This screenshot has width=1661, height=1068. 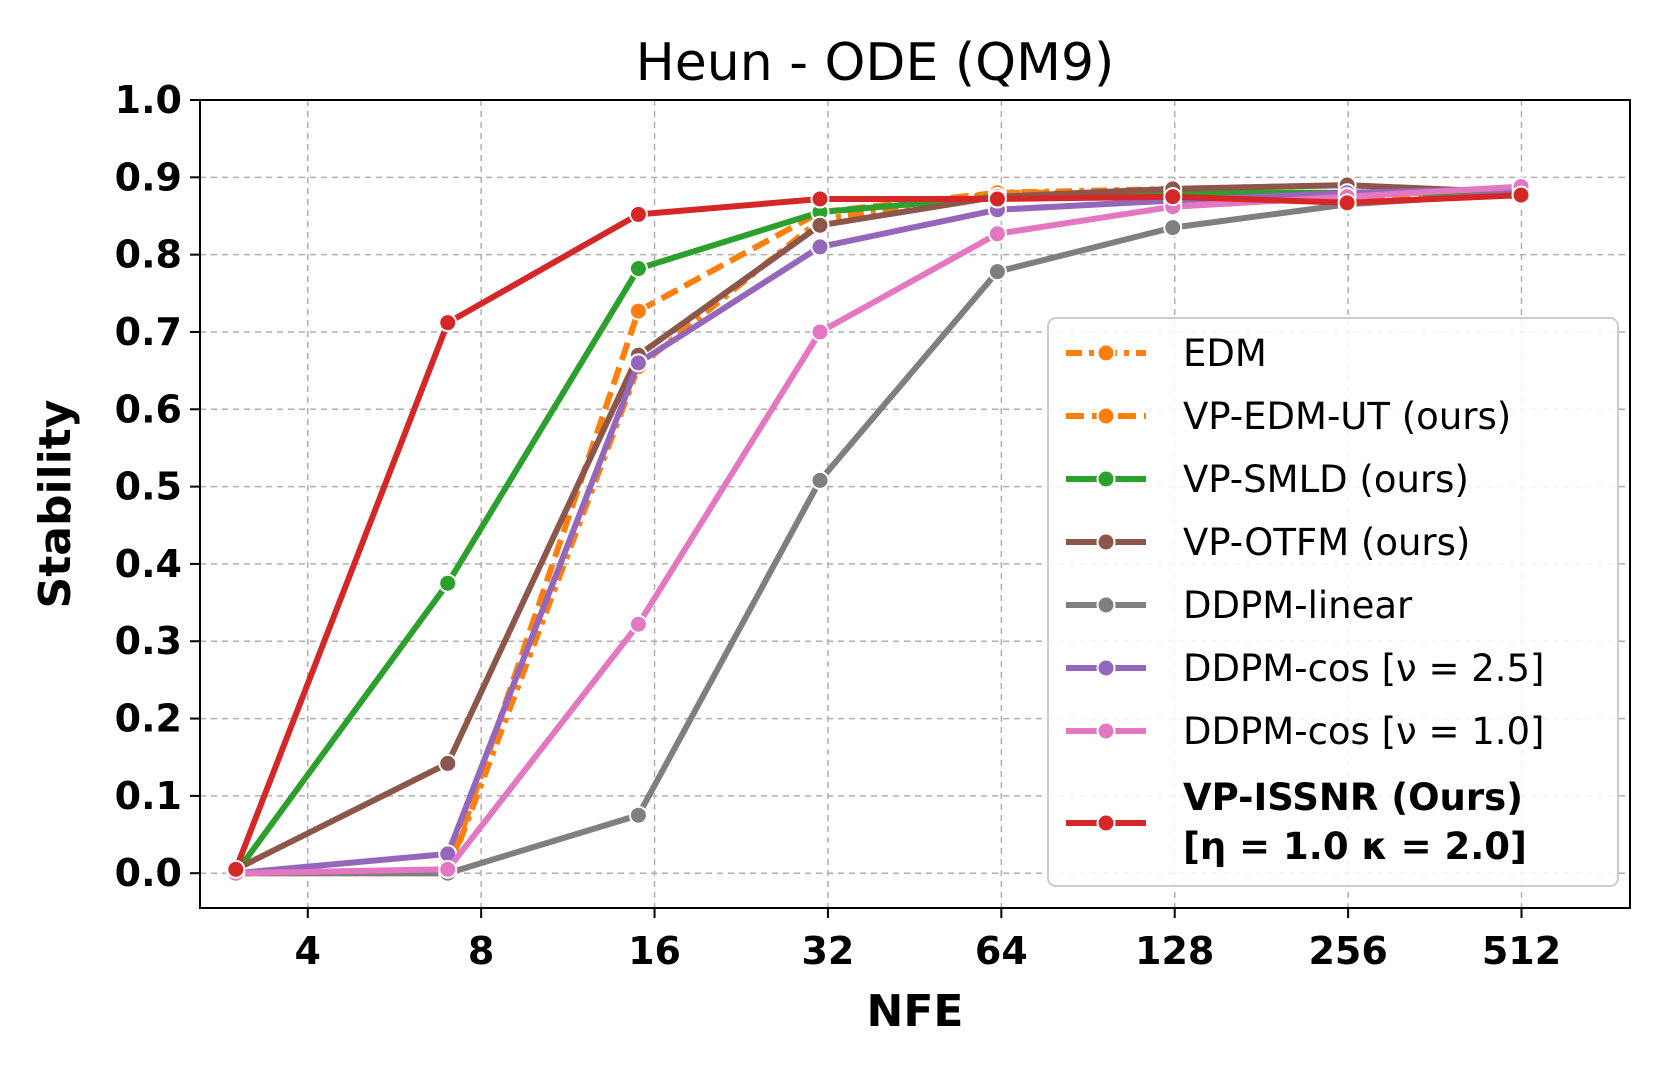 What do you see at coordinates (148, 564) in the screenshot?
I see `y-tick-label: 0.4` at bounding box center [148, 564].